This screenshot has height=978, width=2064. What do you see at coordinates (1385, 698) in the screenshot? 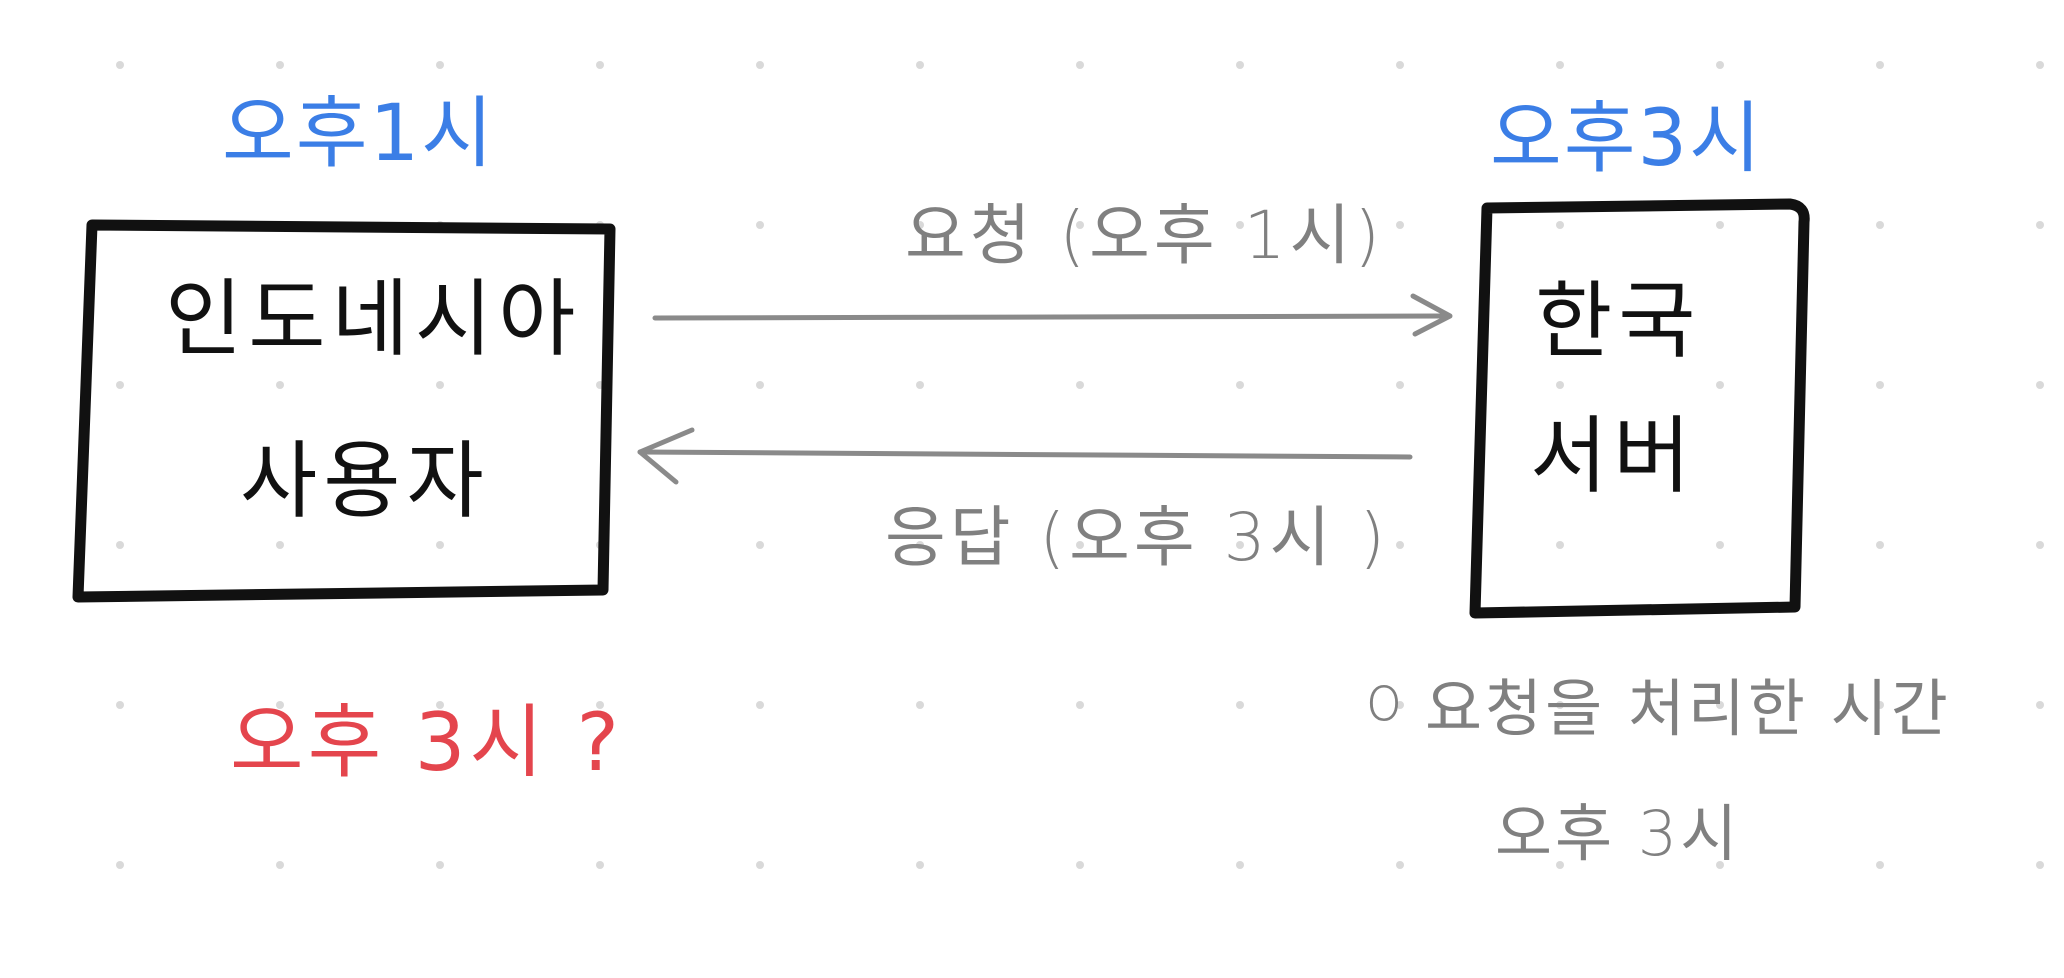
I see `note-bullet: o` at bounding box center [1385, 698].